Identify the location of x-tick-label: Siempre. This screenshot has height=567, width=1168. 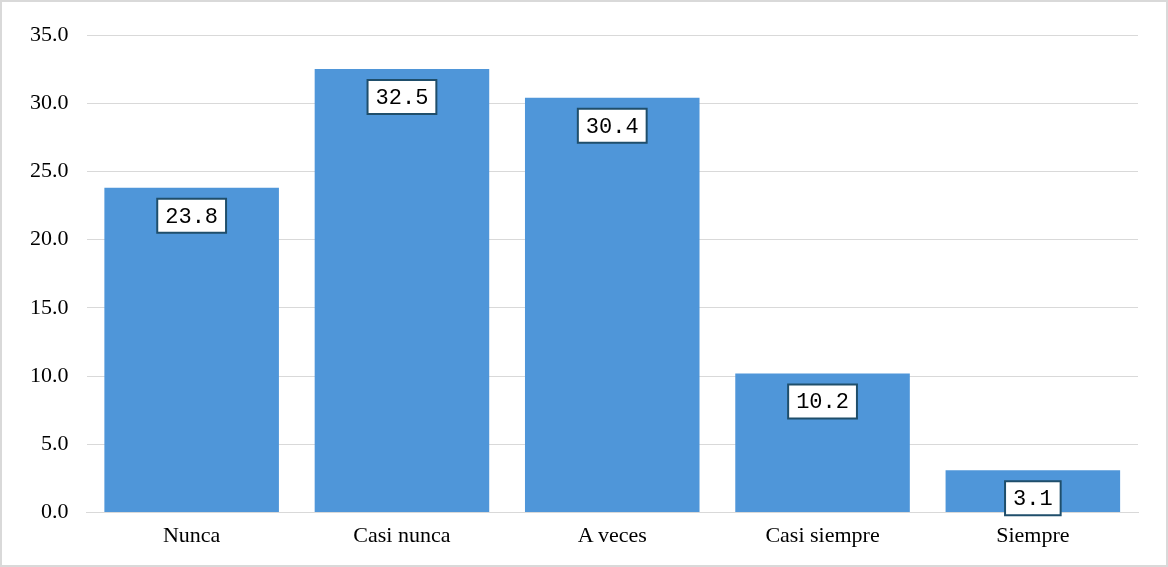
(1033, 534).